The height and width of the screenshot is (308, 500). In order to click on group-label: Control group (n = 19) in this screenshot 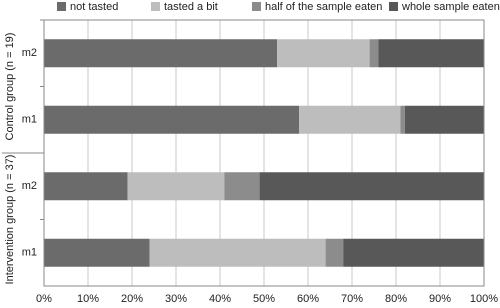, I will do `click(10, 87)`.